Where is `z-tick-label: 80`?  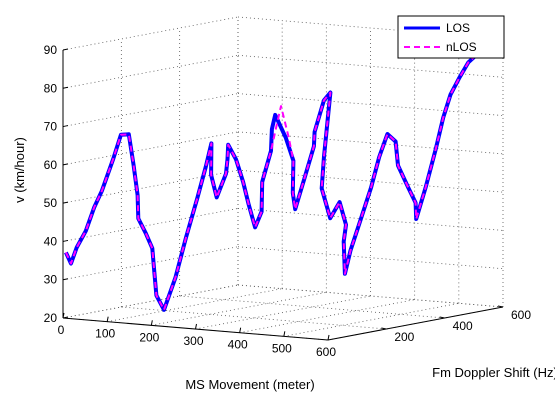 z-tick-label: 80 is located at coordinates (51, 88).